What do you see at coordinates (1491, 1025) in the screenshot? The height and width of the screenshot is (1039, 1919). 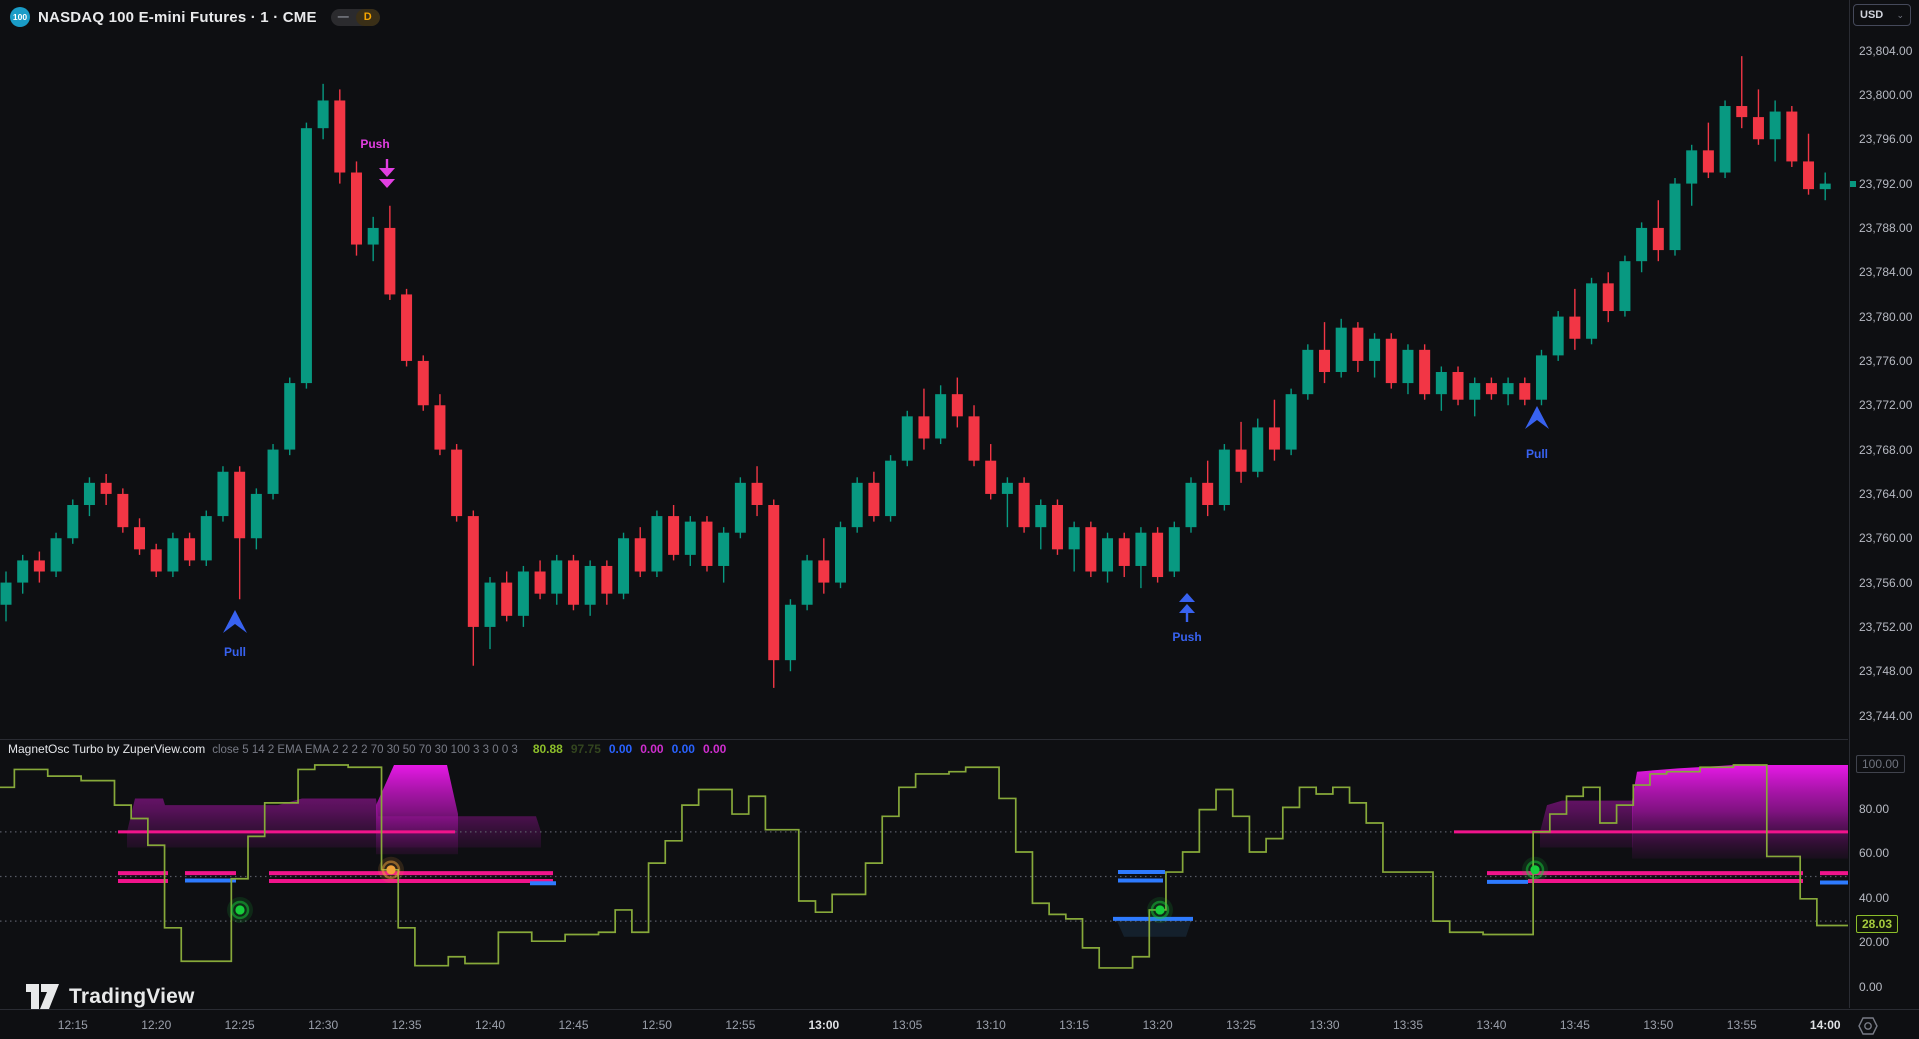 I see `time-axis-label: 13:40` at bounding box center [1491, 1025].